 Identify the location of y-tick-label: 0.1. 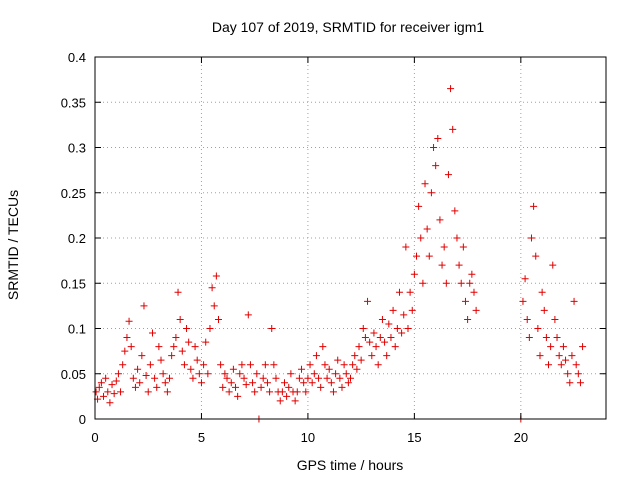
(77, 329).